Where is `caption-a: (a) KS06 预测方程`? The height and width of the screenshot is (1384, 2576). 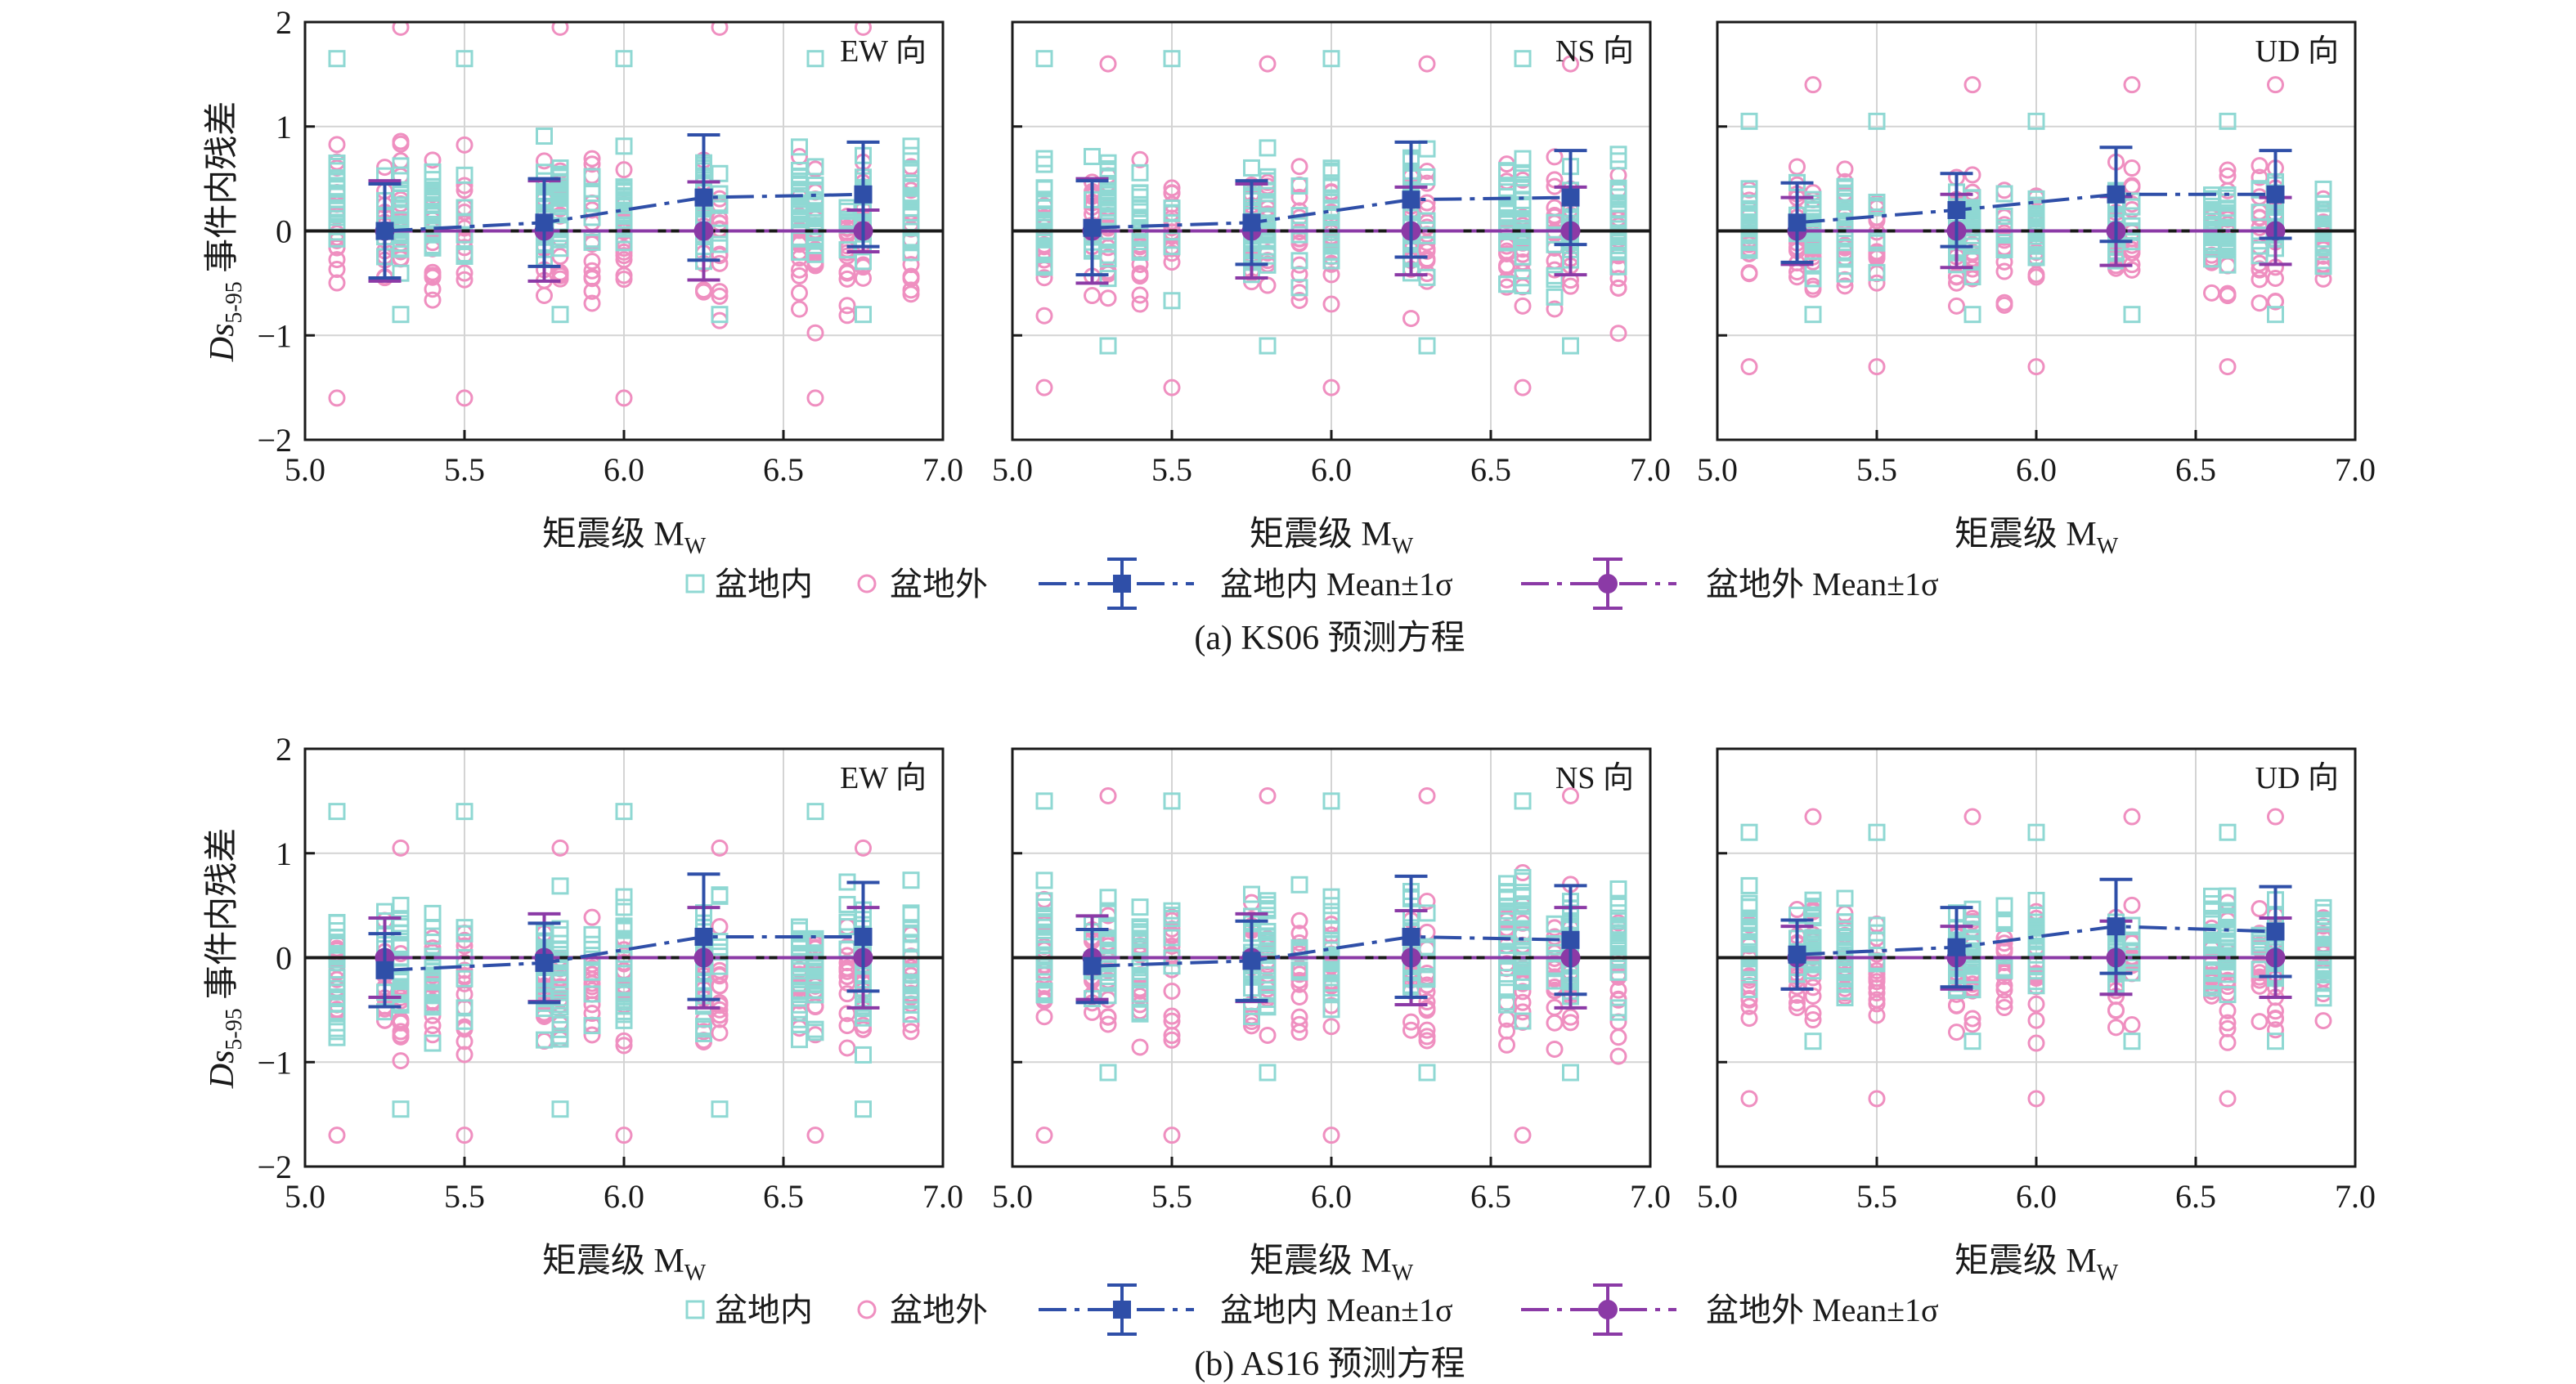
caption-a: (a) KS06 预测方程 is located at coordinates (1330, 638).